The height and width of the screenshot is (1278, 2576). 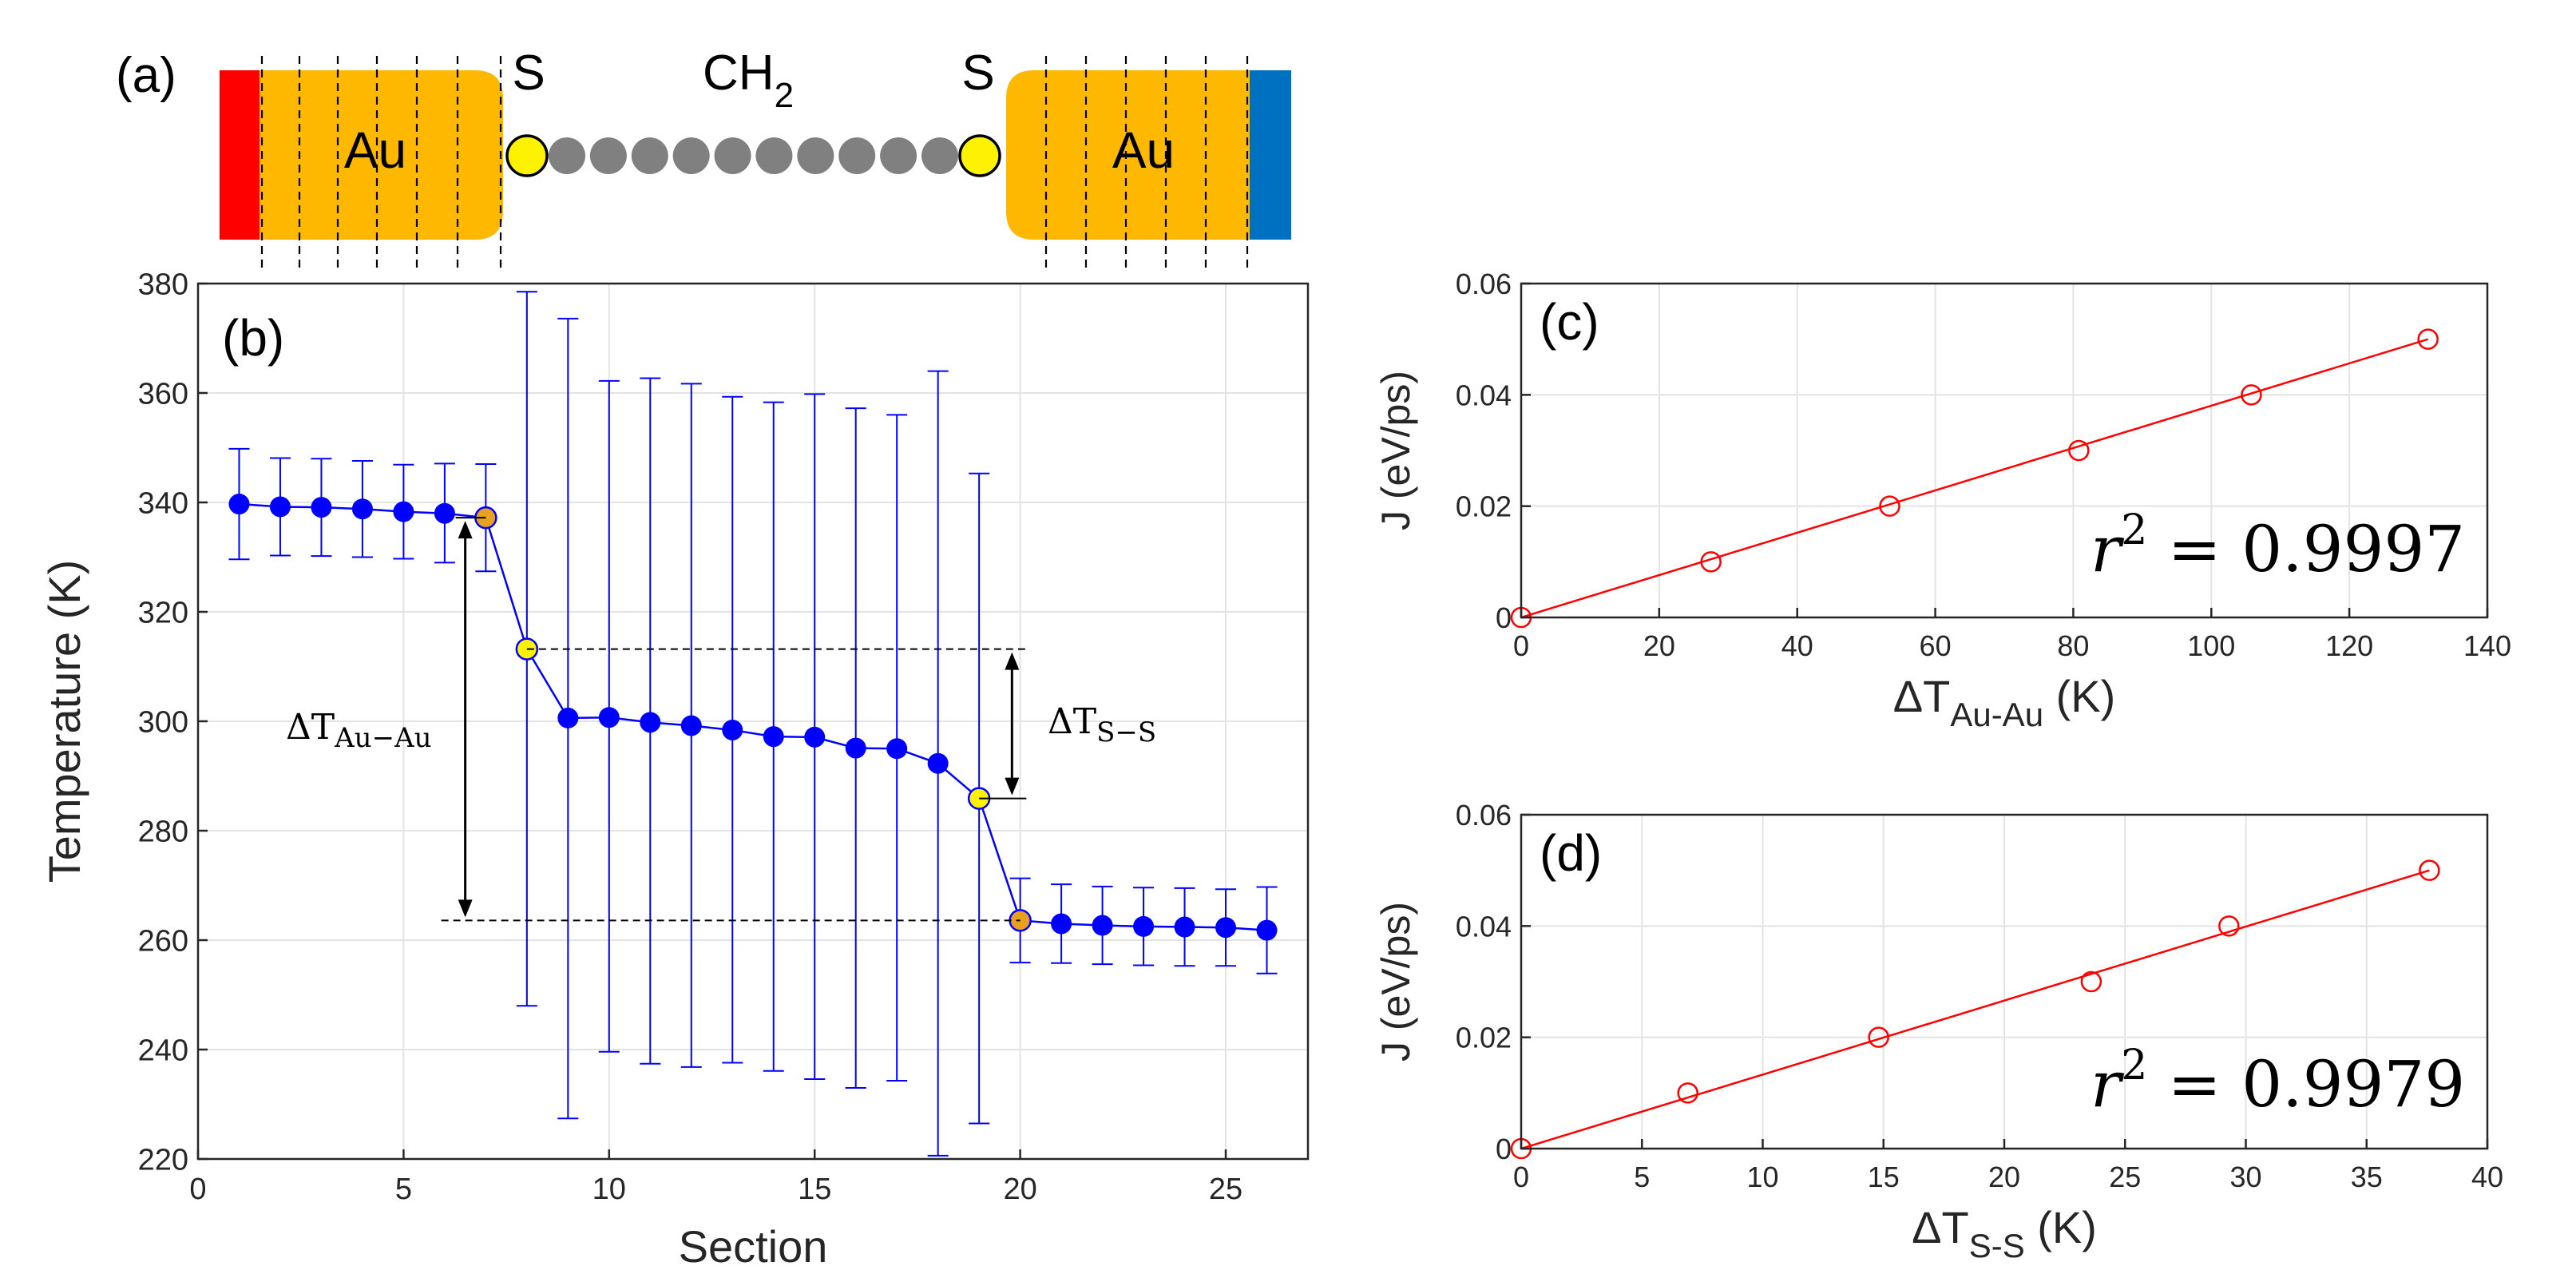 What do you see at coordinates (163, 504) in the screenshot?
I see `y-tick-label: 340` at bounding box center [163, 504].